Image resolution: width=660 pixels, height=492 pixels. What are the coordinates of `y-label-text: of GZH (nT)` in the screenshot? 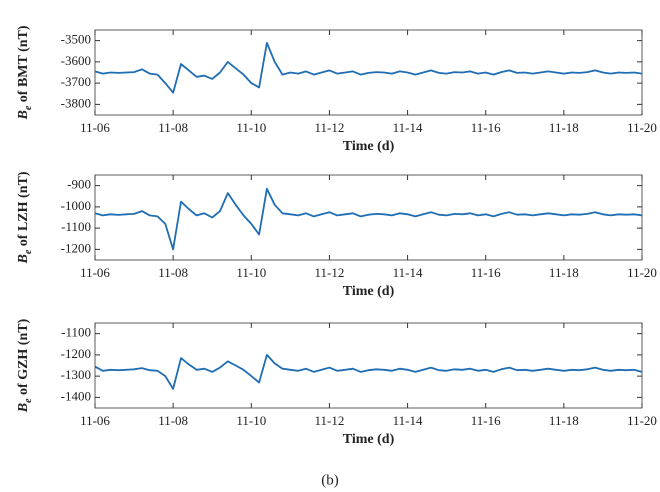 It's located at (23, 358).